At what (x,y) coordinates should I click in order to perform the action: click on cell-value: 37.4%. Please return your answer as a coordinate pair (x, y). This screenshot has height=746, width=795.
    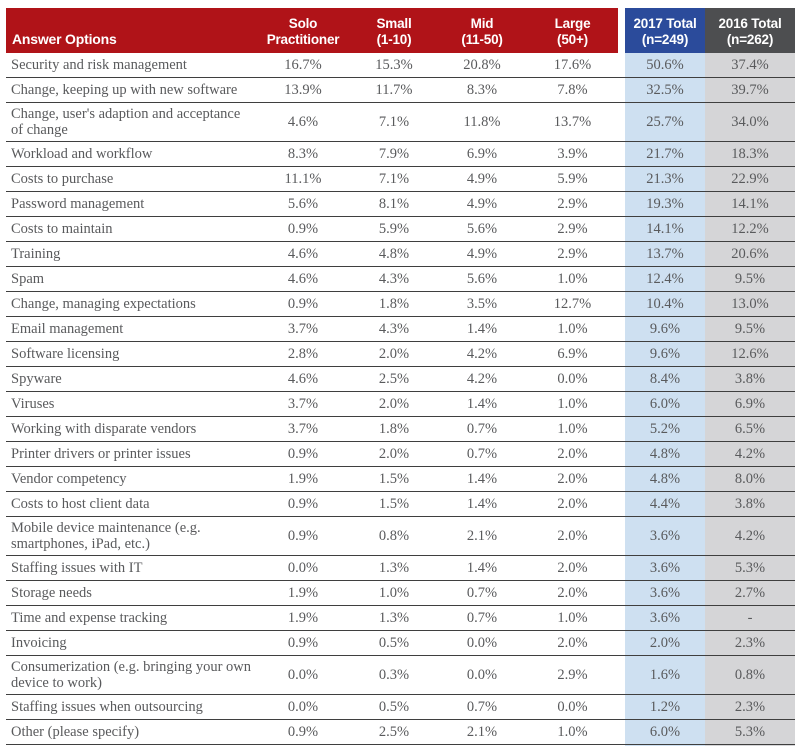
    Looking at the image, I should click on (750, 65).